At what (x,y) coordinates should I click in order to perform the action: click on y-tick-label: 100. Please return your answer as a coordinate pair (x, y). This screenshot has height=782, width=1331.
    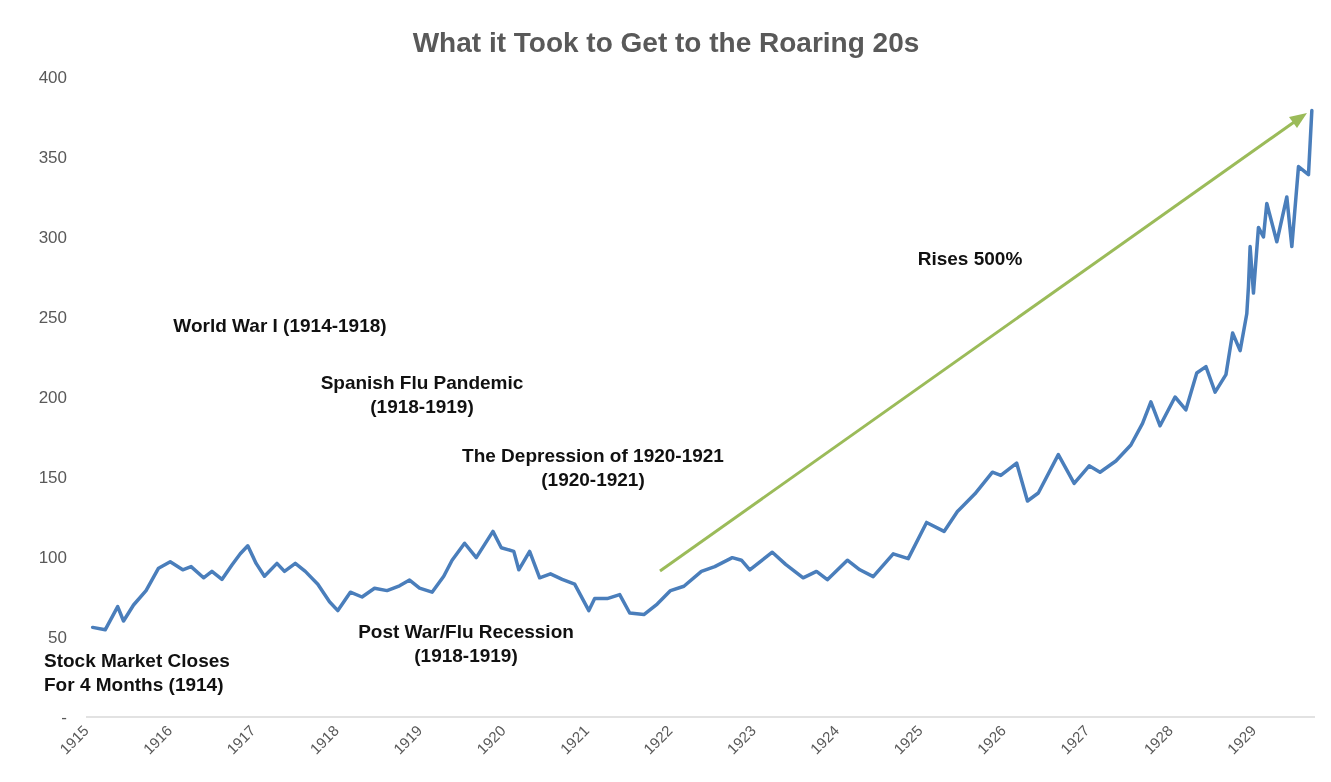
    Looking at the image, I should click on (52, 557).